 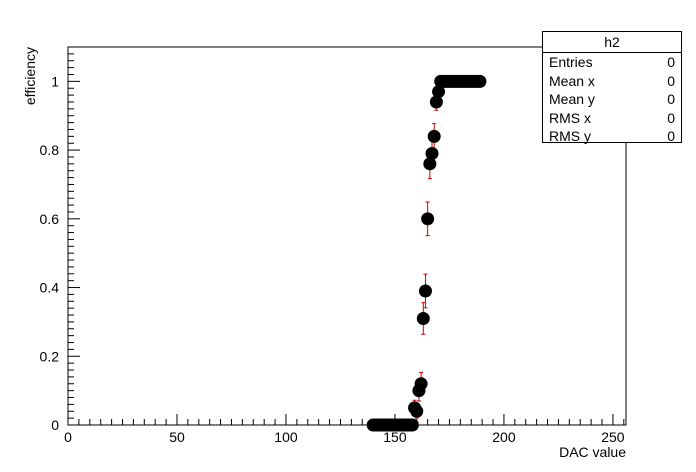 What do you see at coordinates (504, 437) in the screenshot?
I see `x-tick-label: 200` at bounding box center [504, 437].